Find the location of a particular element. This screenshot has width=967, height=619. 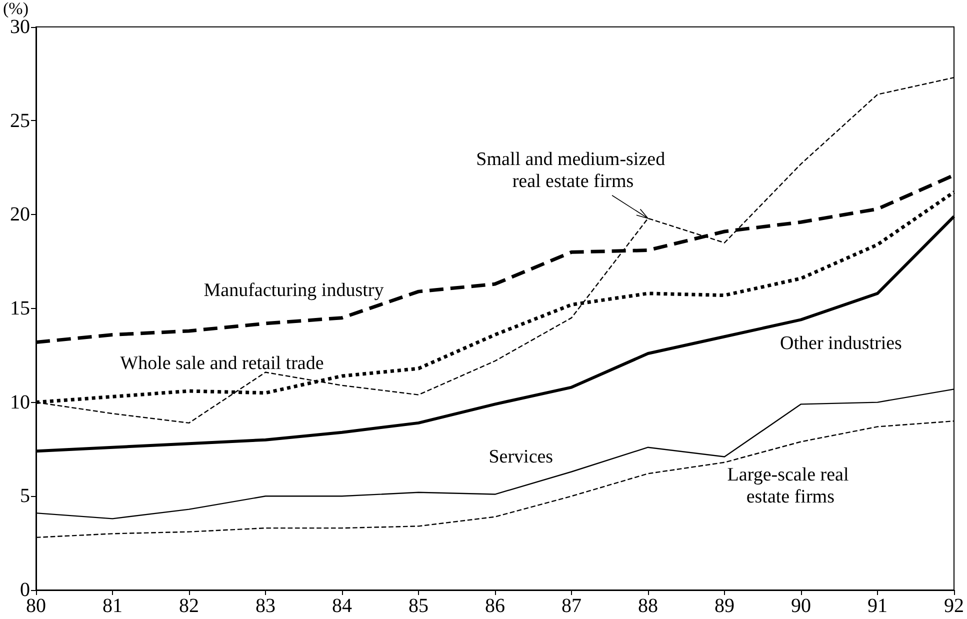

y-tick-label: 10 is located at coordinates (20, 402).